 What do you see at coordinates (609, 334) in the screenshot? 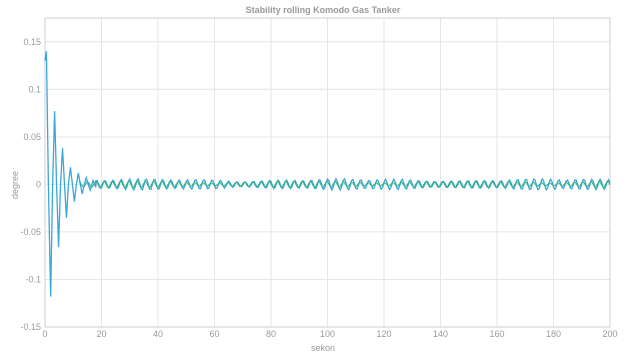
I see `x-tick-label: 200` at bounding box center [609, 334].